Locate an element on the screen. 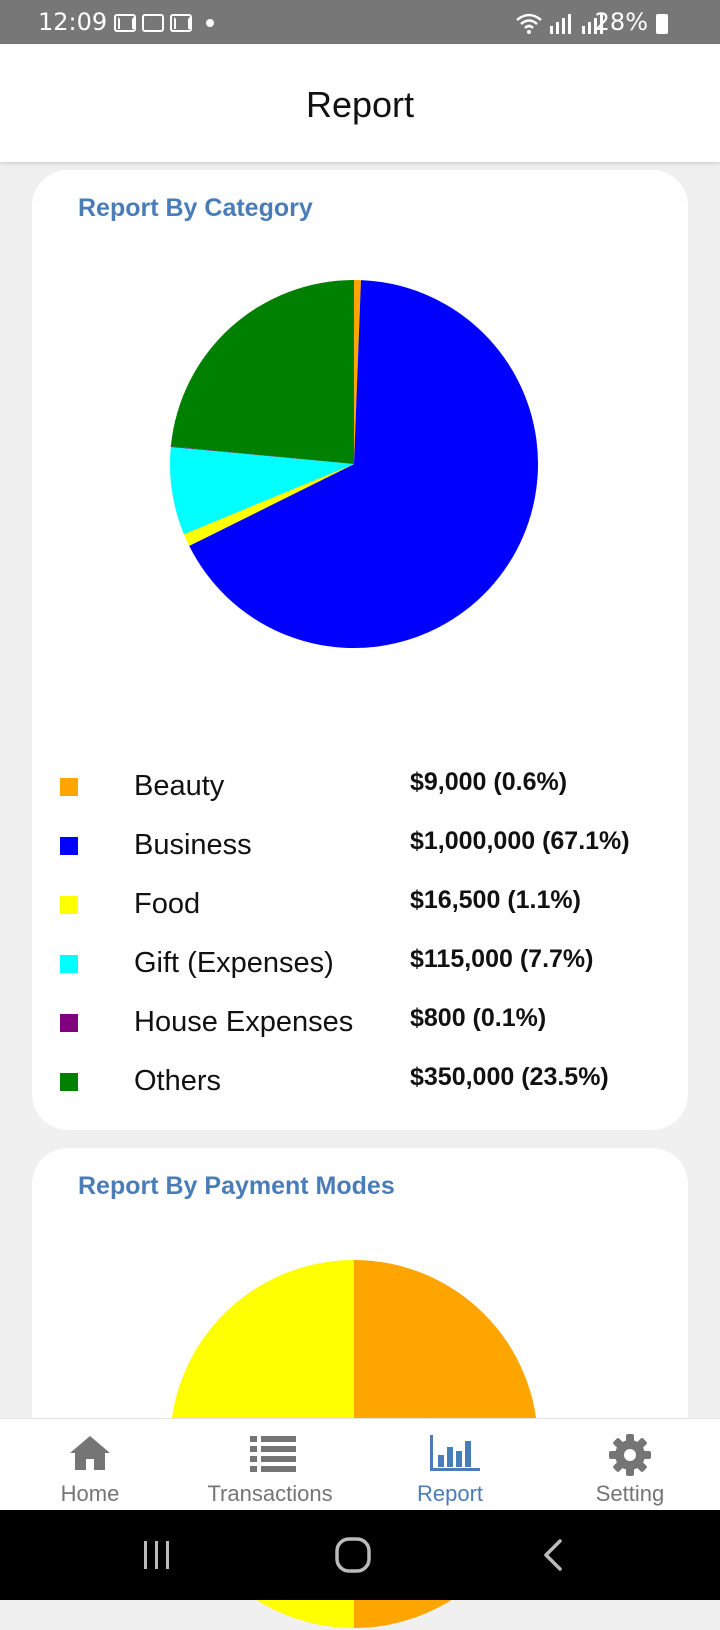  app-header: Report is located at coordinates (360, 103).